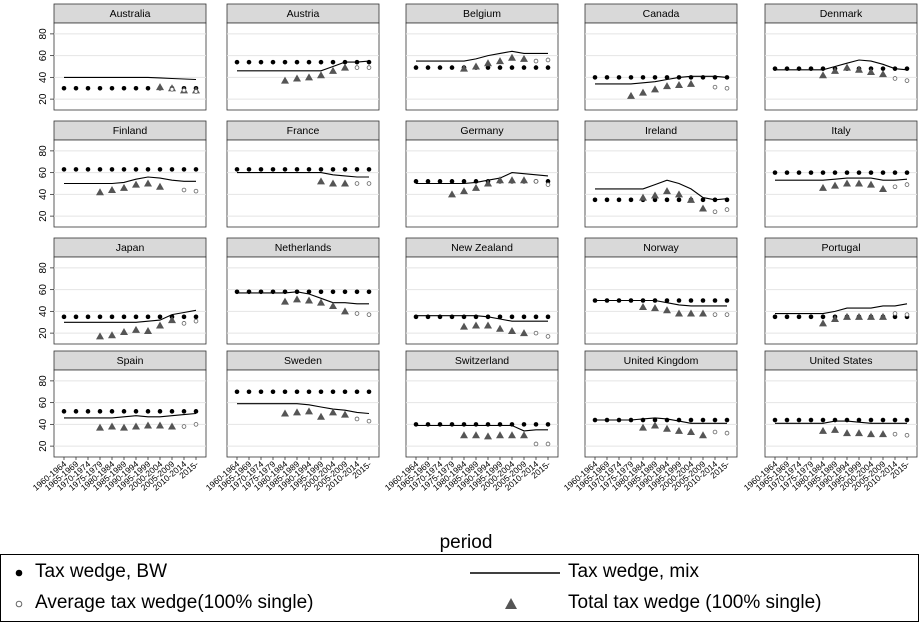  I want to click on panel-japan: Japan 20 40 60 80, so click(122, 291).